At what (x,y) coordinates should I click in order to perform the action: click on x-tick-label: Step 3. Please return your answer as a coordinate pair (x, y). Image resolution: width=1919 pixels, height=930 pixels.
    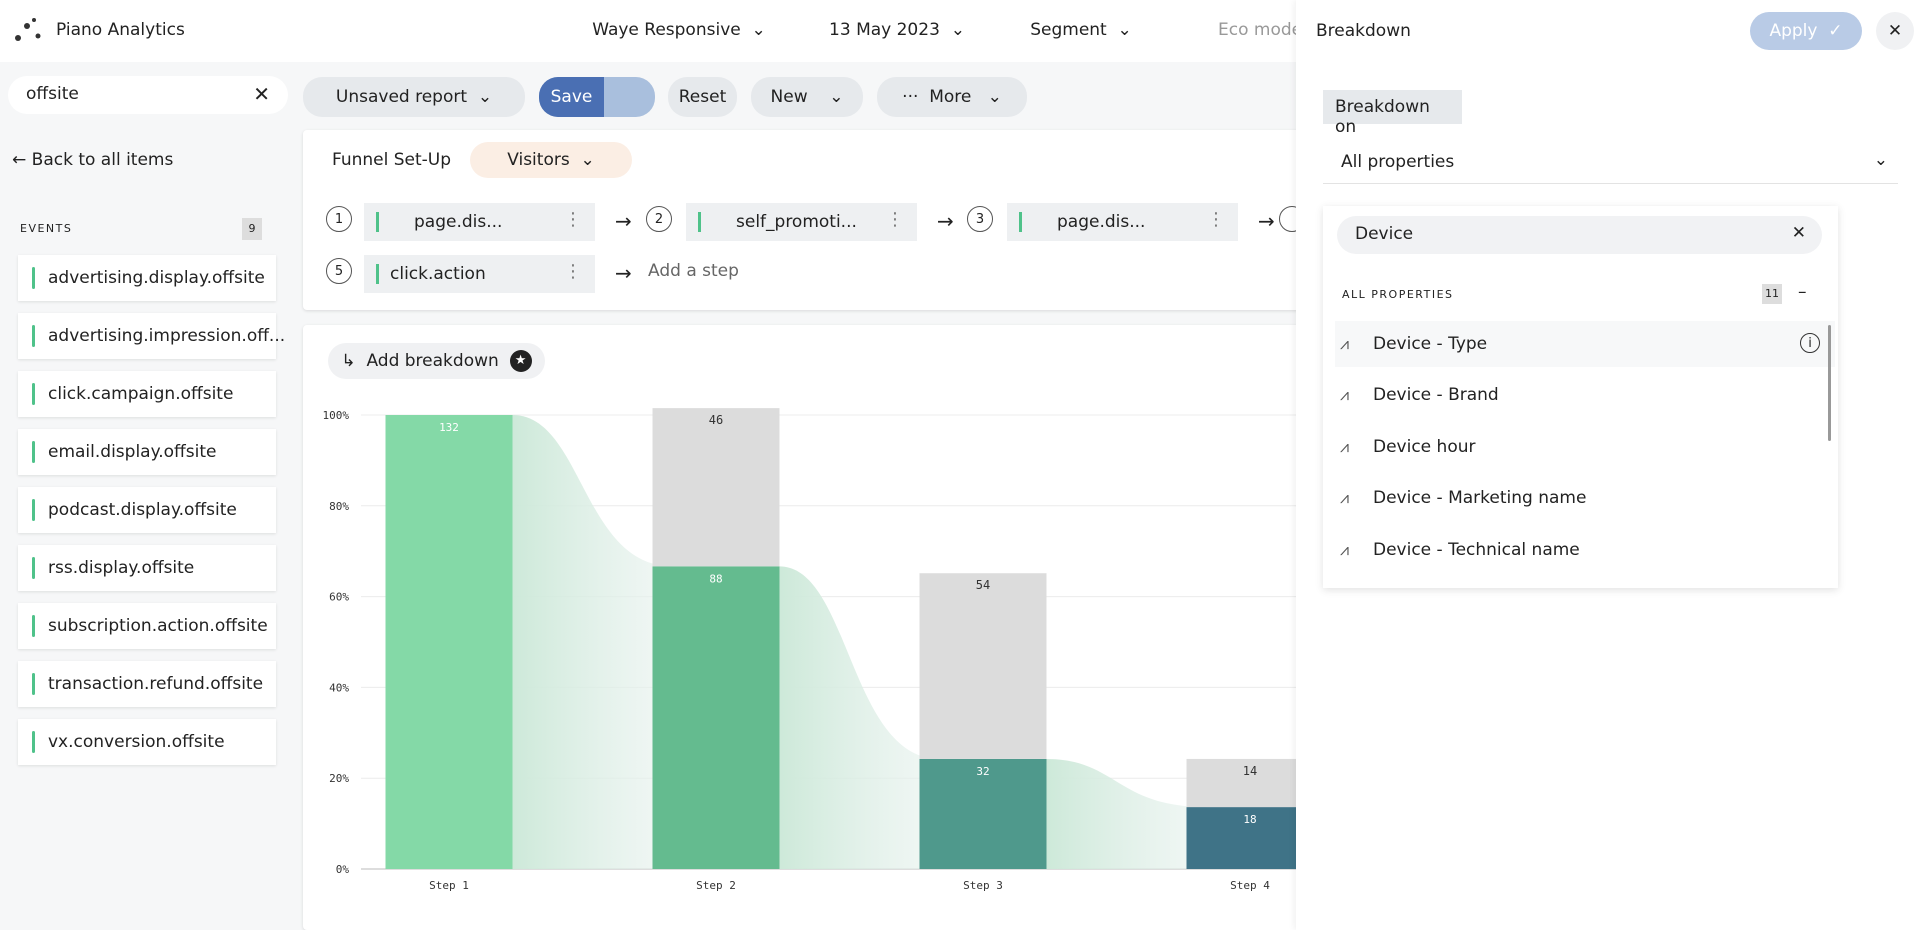
    Looking at the image, I should click on (983, 885).